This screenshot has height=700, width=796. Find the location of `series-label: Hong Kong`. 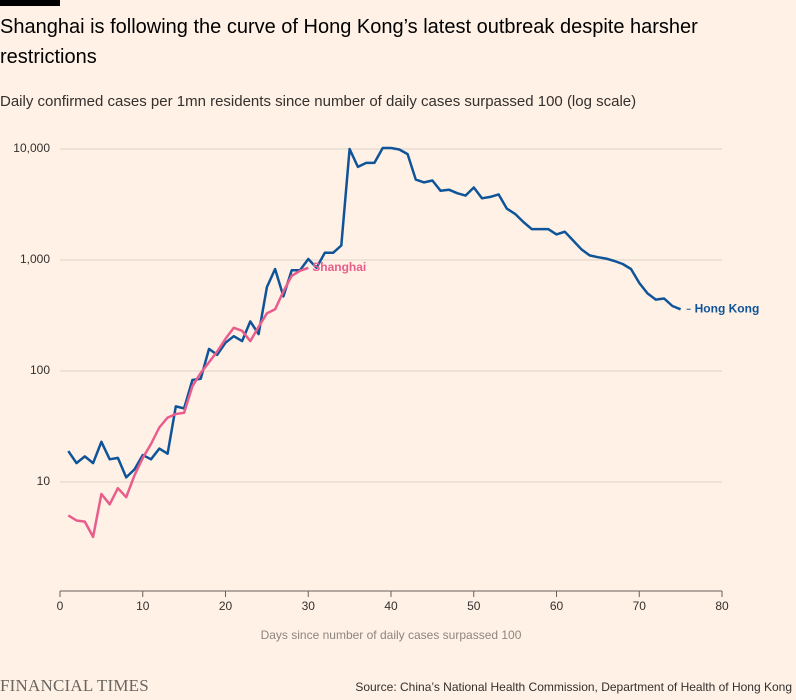

series-label: Hong Kong is located at coordinates (727, 308).